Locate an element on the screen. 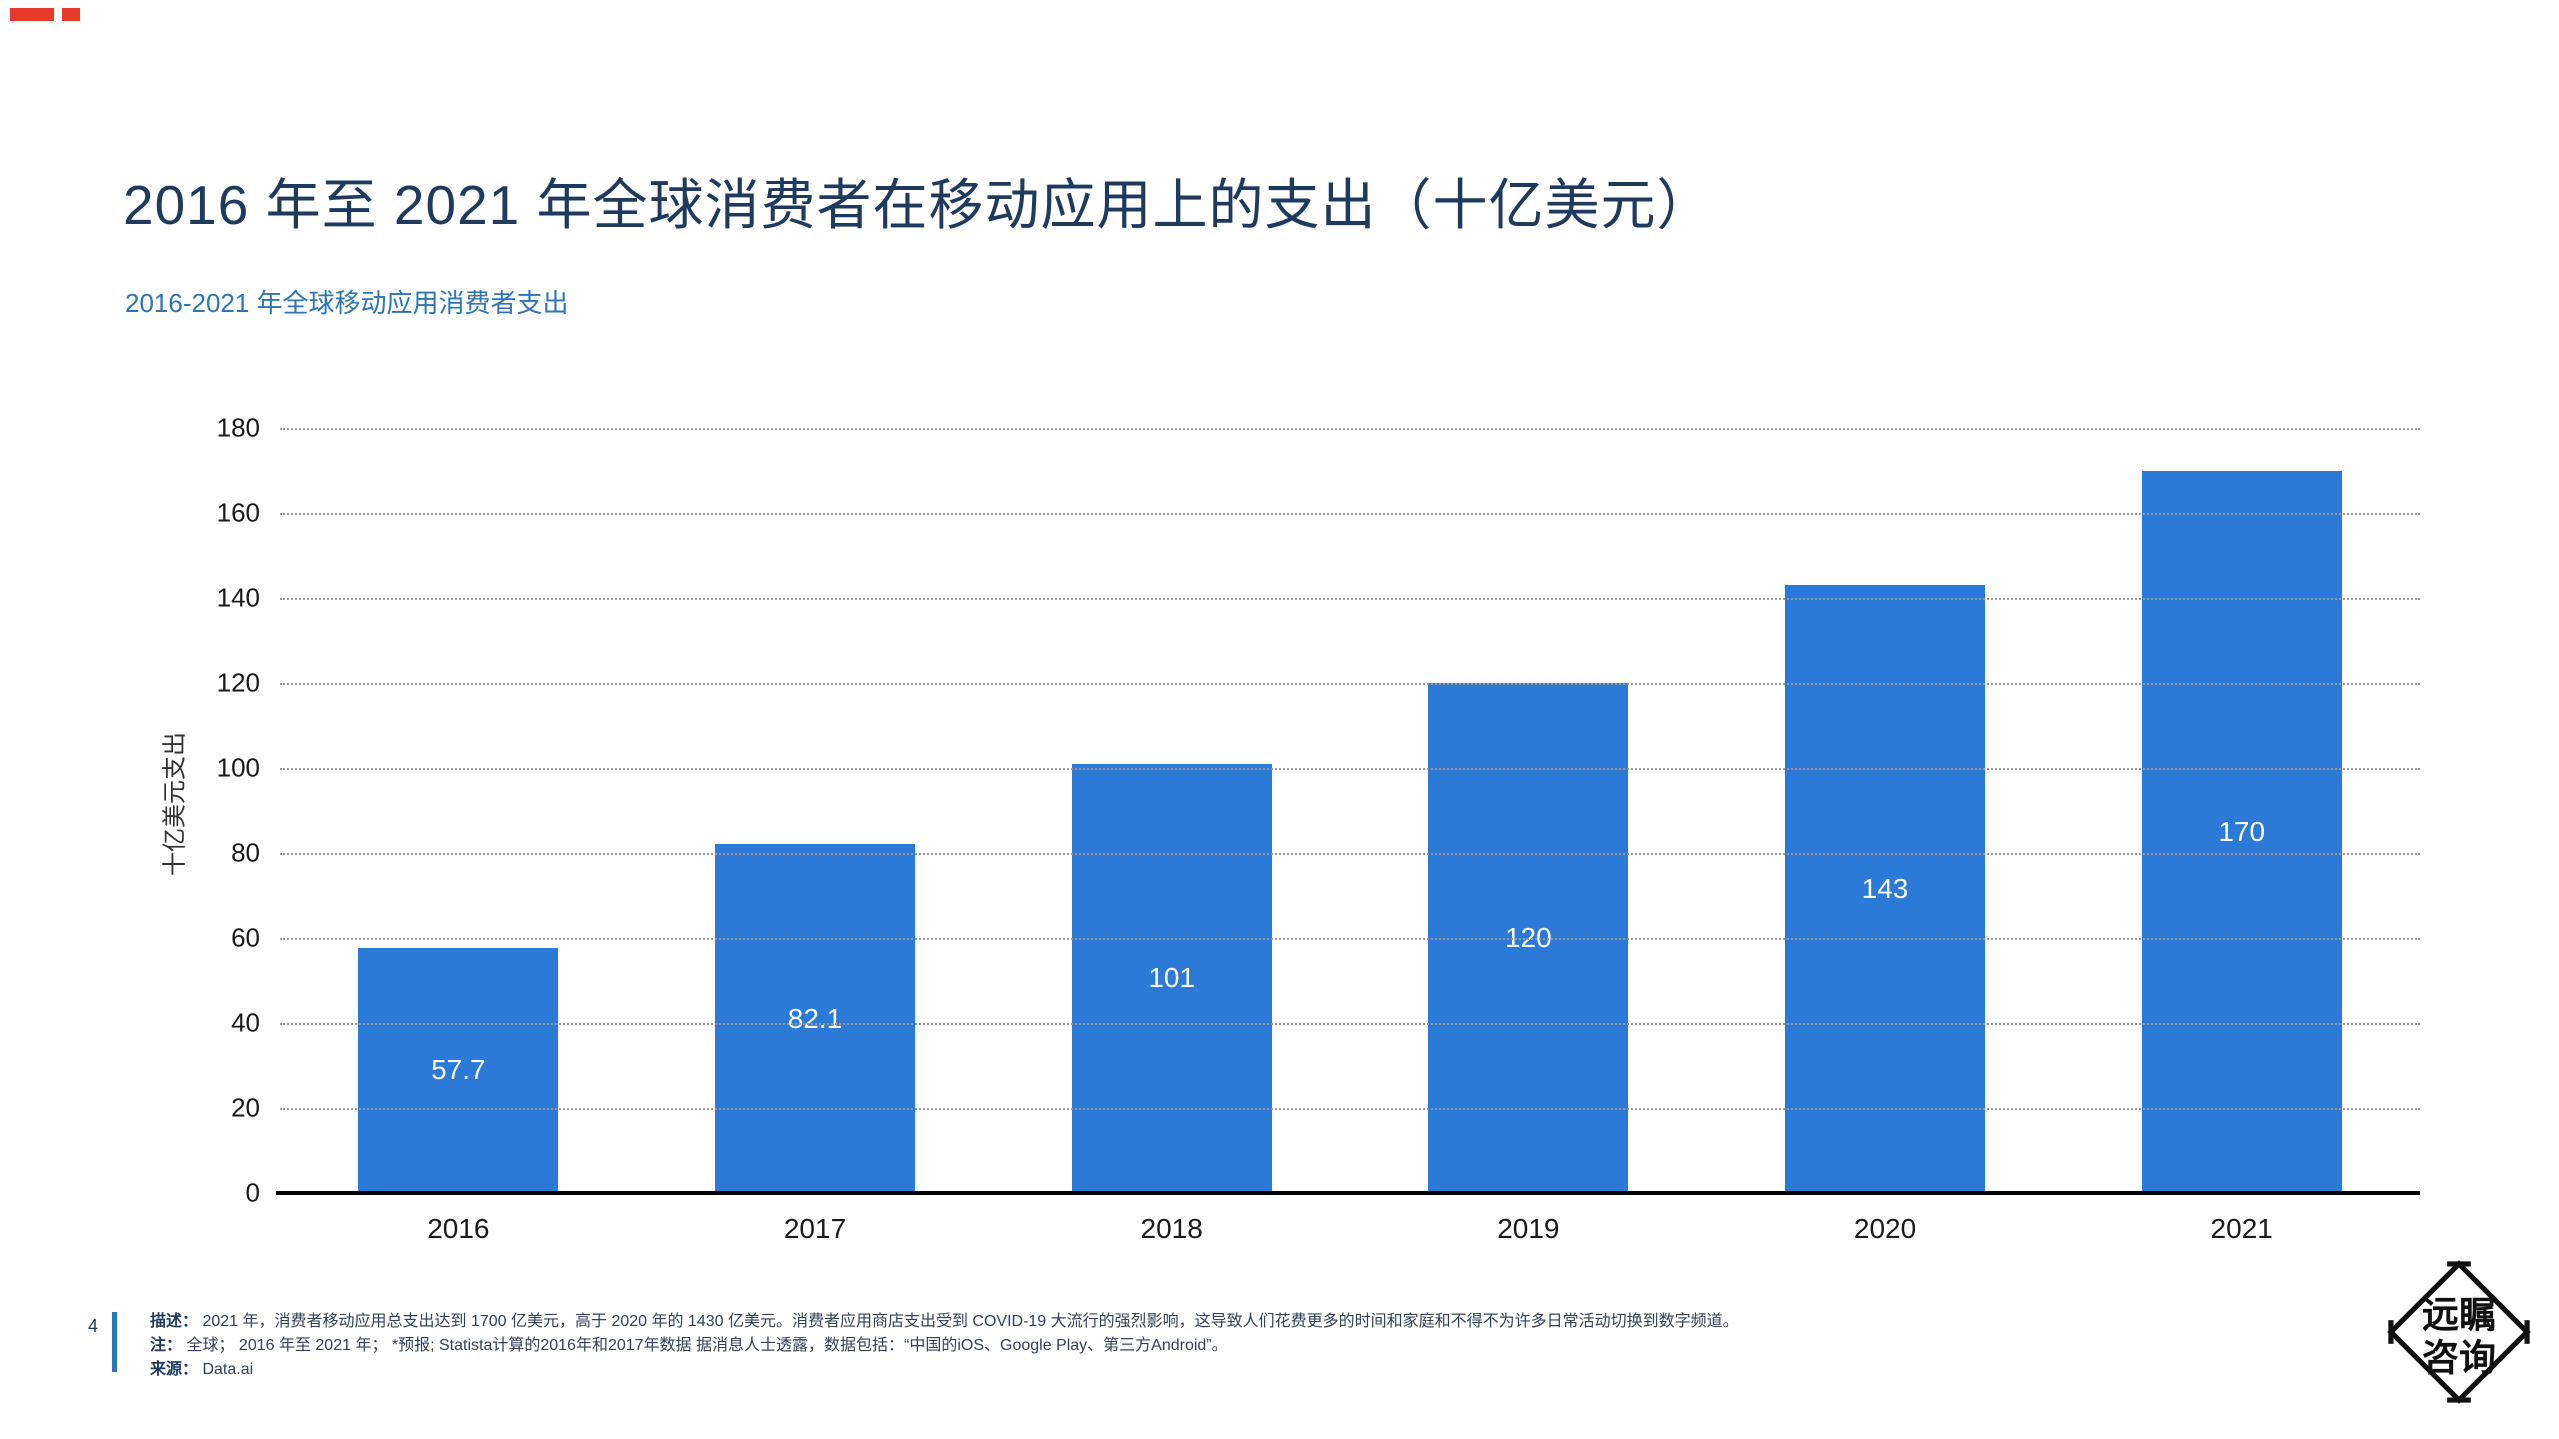 This screenshot has height=1439, width=2559. x-axis-tick-label: 2021 is located at coordinates (2241, 1228).